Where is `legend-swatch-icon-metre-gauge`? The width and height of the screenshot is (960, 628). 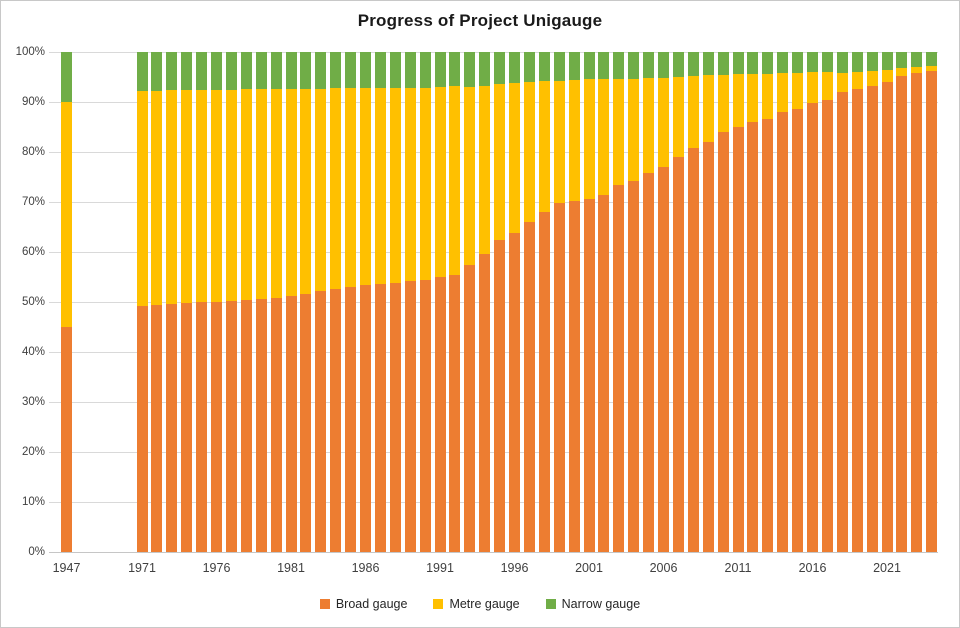
legend-swatch-icon-metre-gauge is located at coordinates (438, 604).